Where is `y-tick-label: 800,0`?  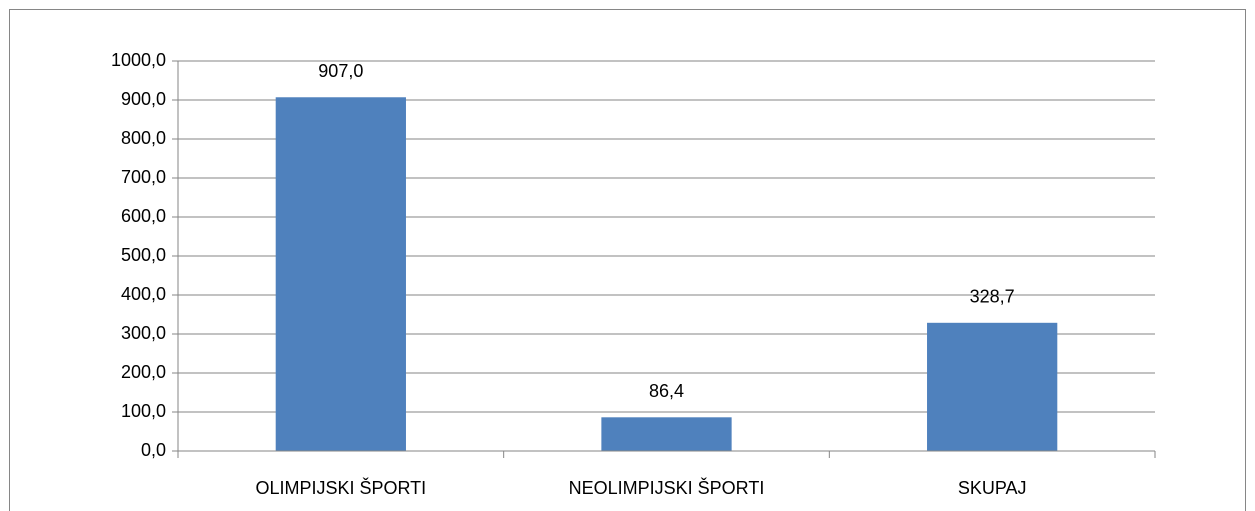
y-tick-label: 800,0 is located at coordinates (143, 138).